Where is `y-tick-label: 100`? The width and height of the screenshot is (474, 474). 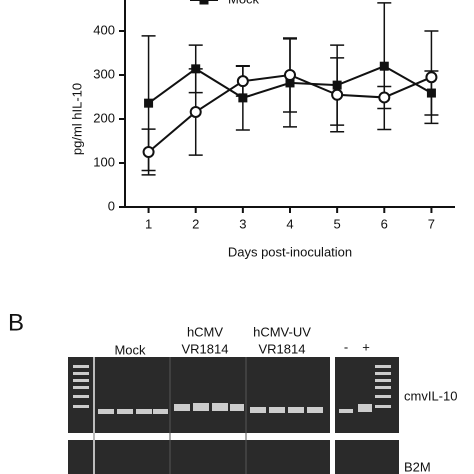 y-tick-label: 100 is located at coordinates (104, 161).